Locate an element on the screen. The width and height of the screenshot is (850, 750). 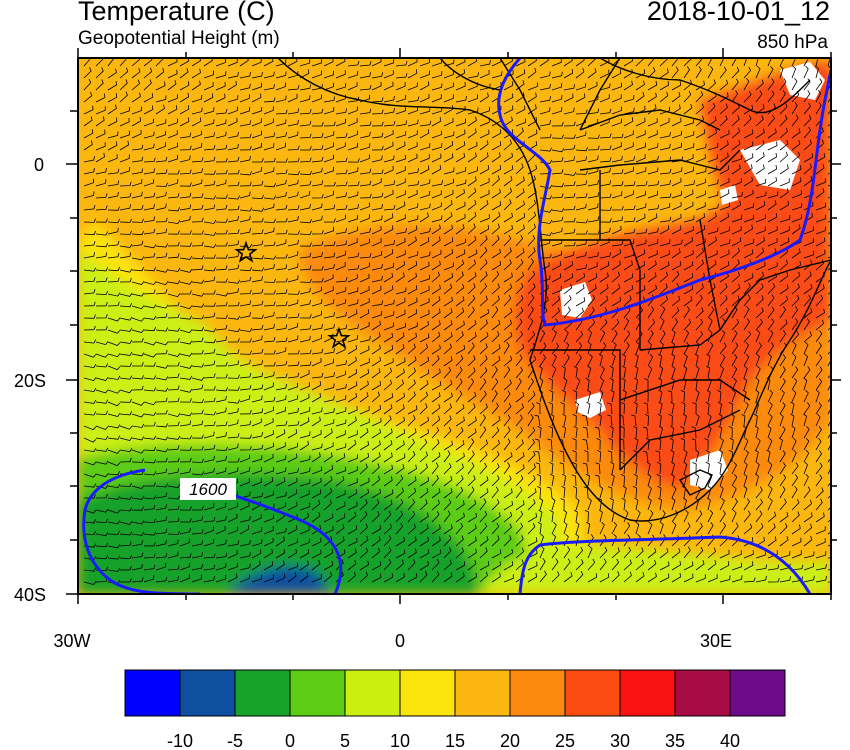
colorbar-label: 10 is located at coordinates (400, 740).